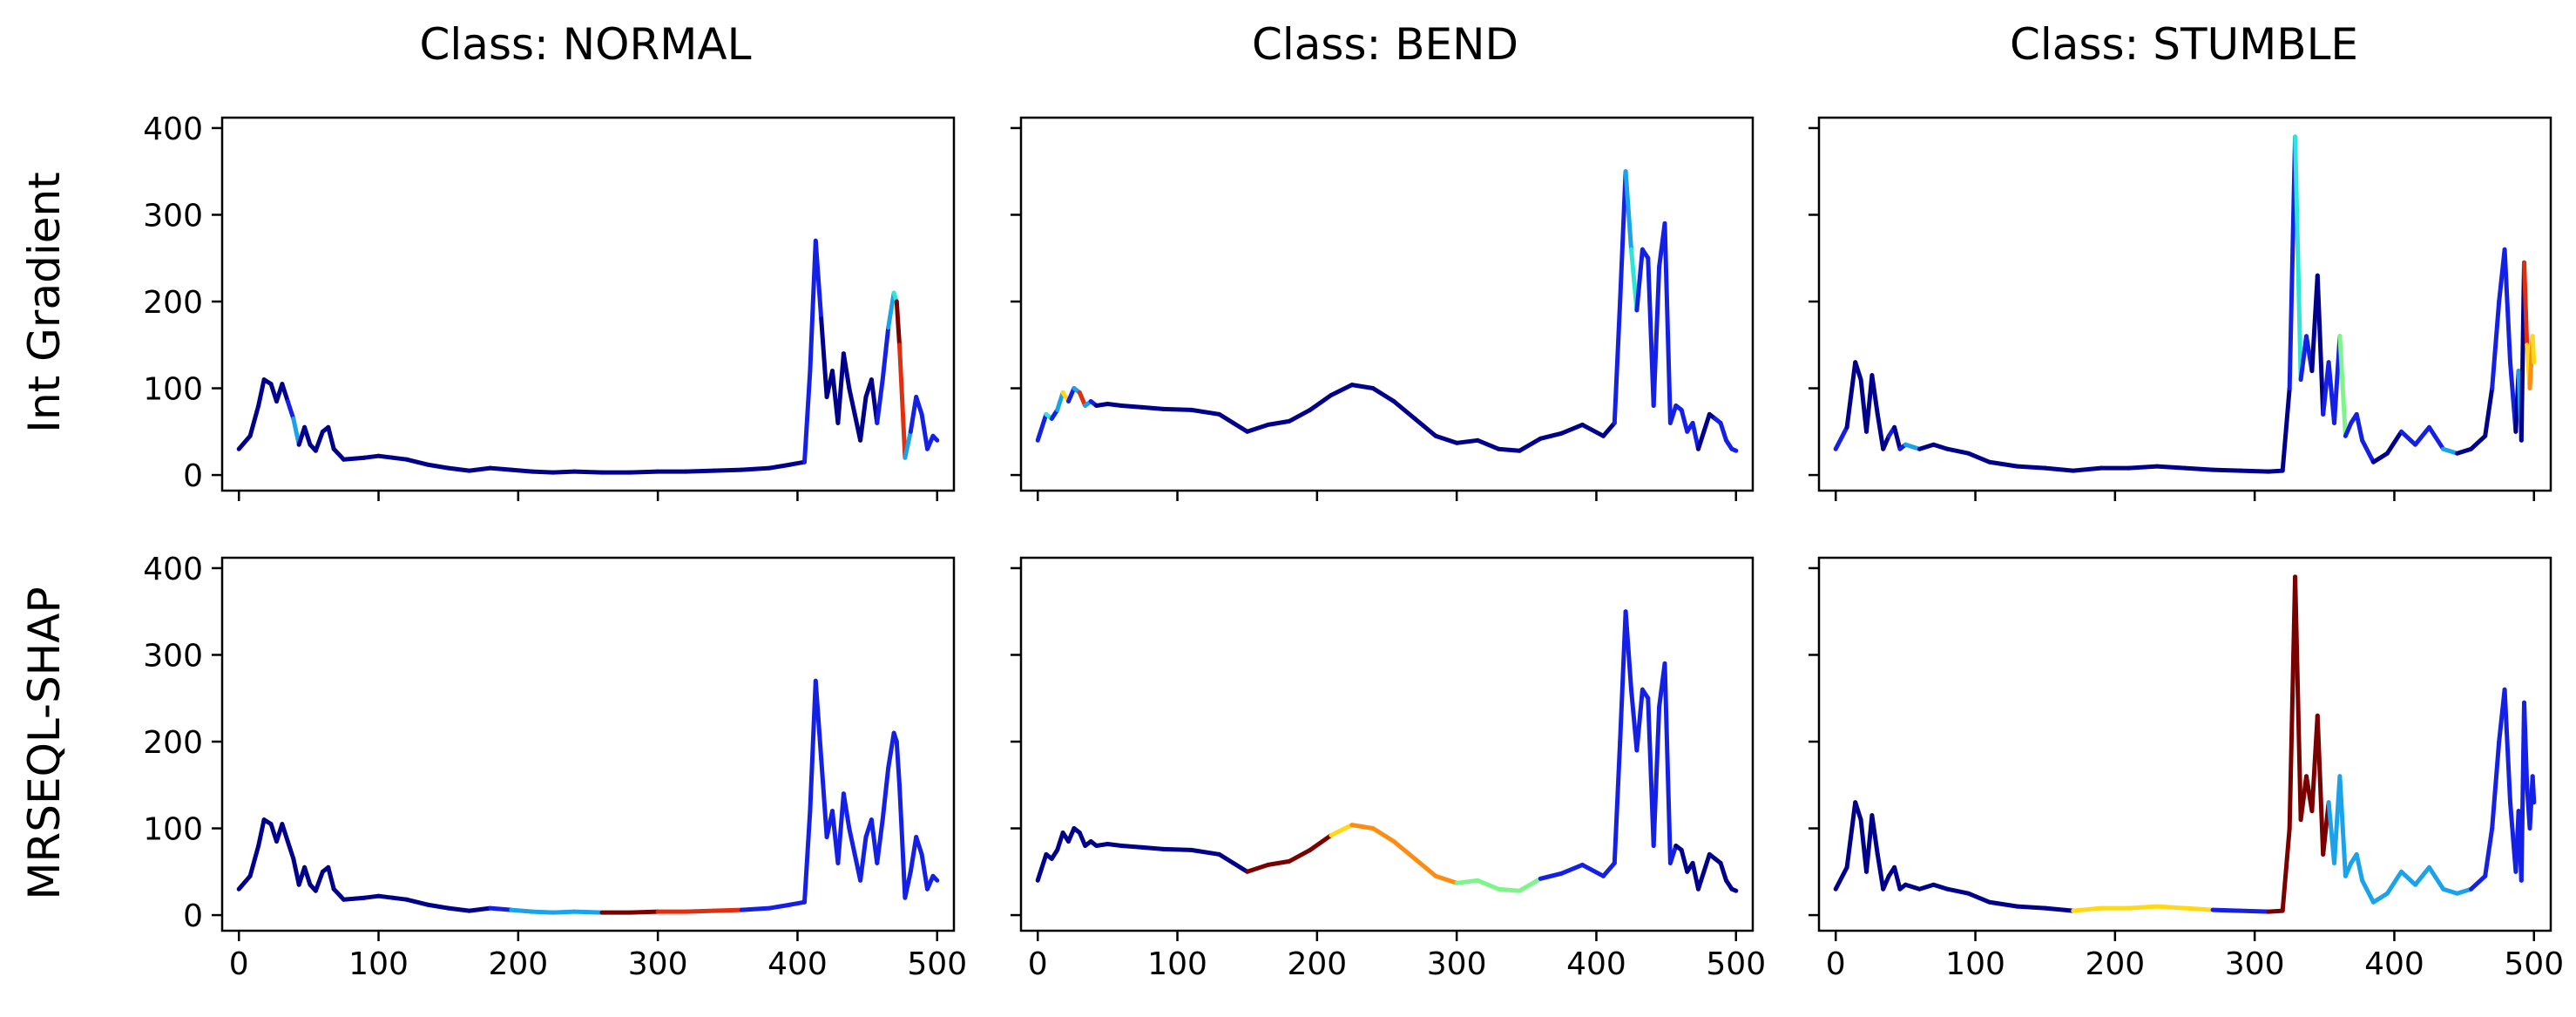 This screenshot has height=1017, width=2576. I want to click on panel-row1-col0-ytick-label: 300, so click(173, 656).